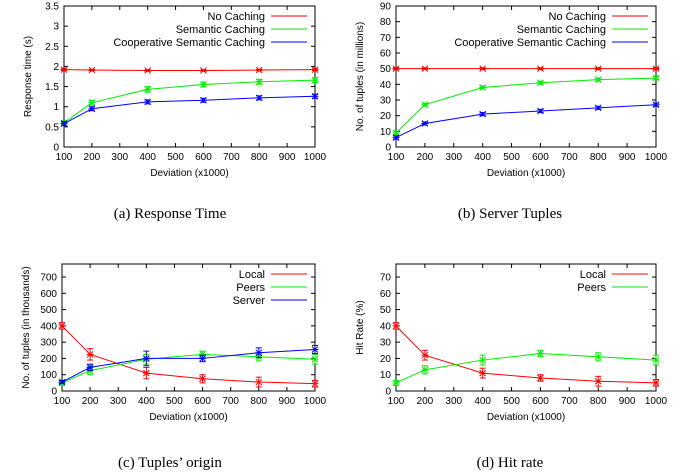  I want to click on x-axis-label: Deviation (x1000), so click(189, 173).